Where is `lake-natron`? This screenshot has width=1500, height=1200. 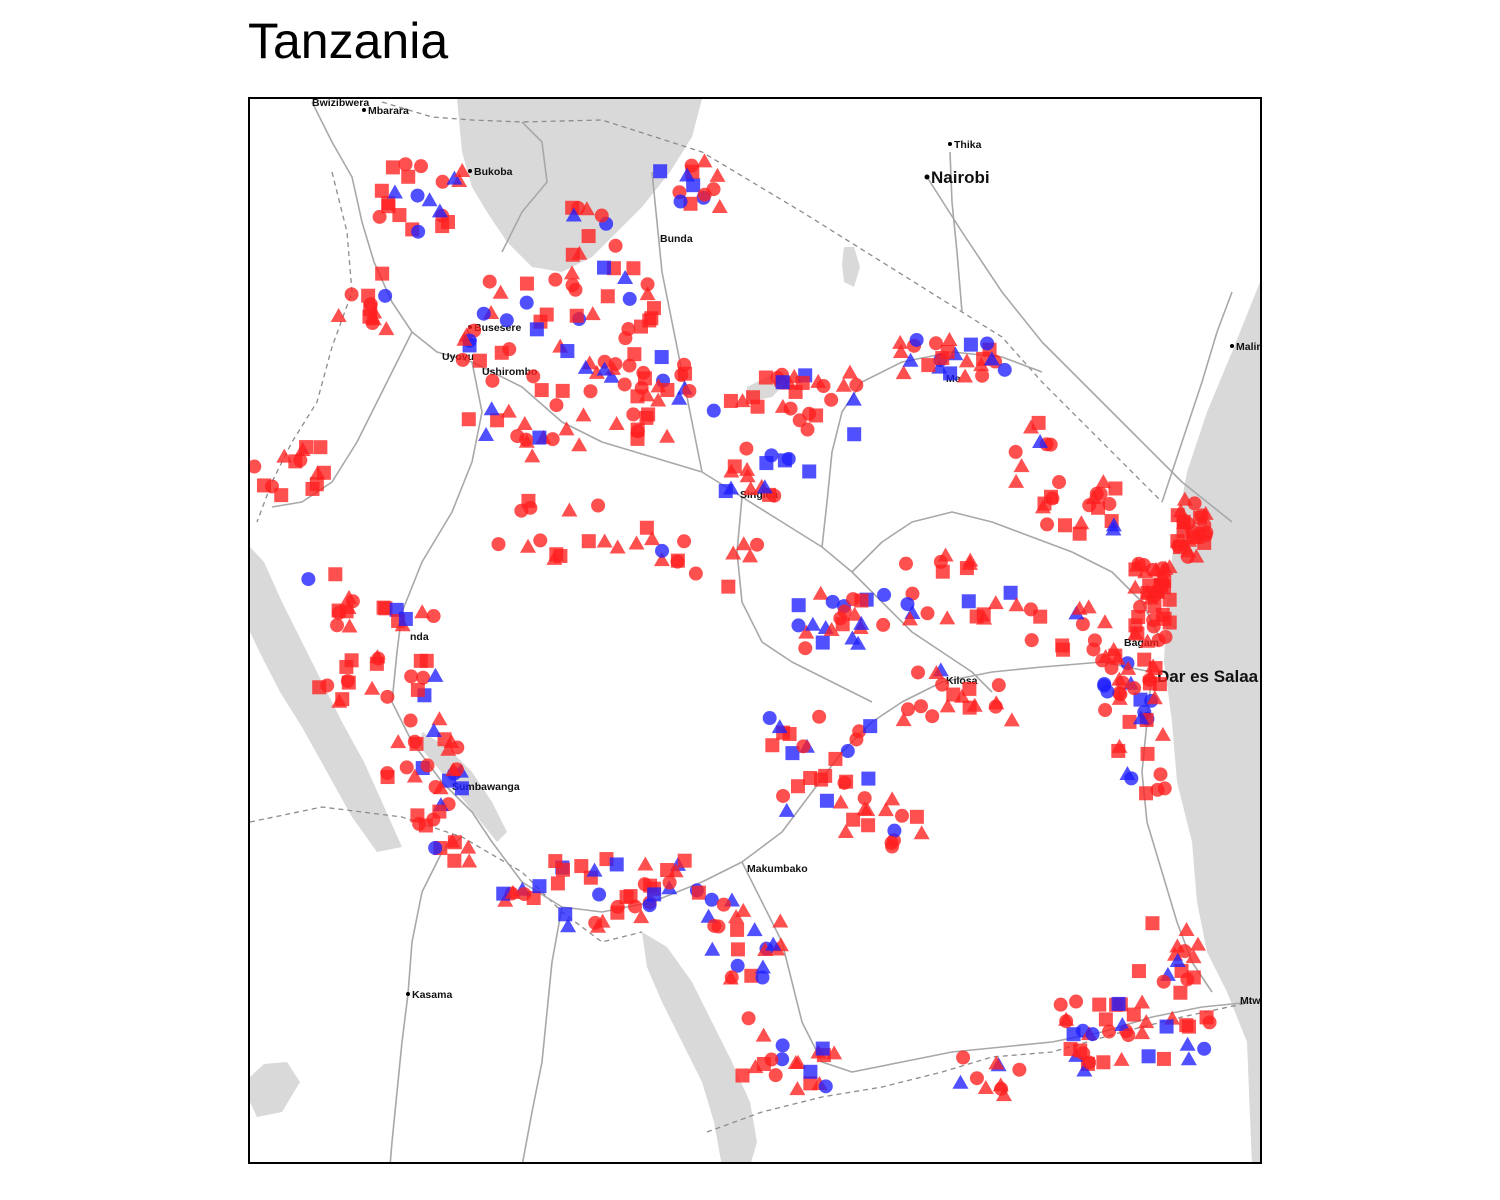
lake-natron is located at coordinates (851, 267).